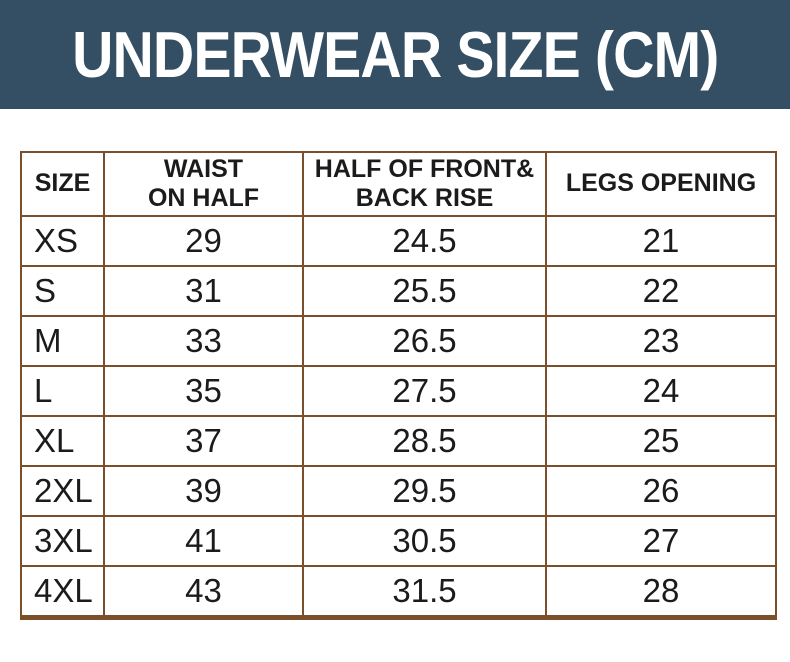 This screenshot has width=790, height=662. I want to click on table-row: 4XL 43 31.5 28, so click(398, 592).